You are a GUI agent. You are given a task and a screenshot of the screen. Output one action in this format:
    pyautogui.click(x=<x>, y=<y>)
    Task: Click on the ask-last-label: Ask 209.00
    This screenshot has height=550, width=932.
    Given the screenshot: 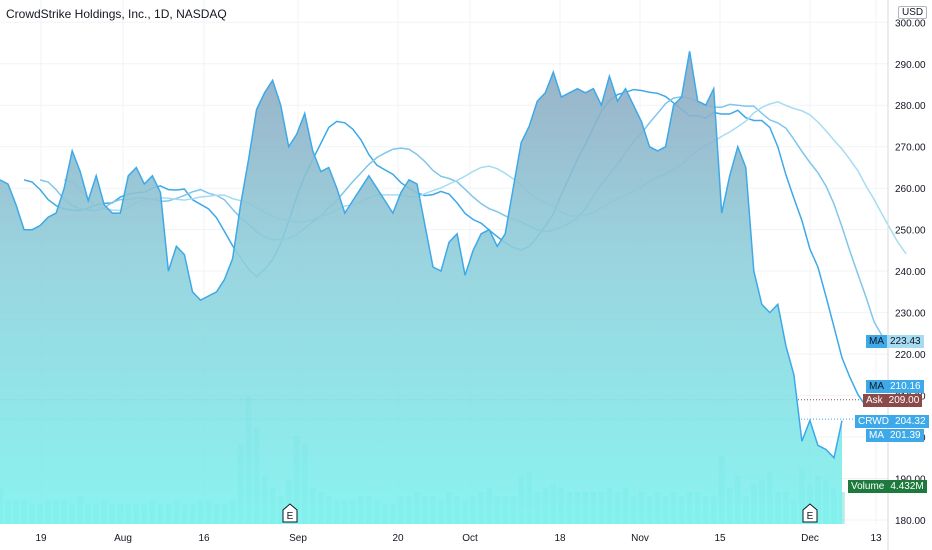 What is the action you would take?
    pyautogui.click(x=893, y=400)
    